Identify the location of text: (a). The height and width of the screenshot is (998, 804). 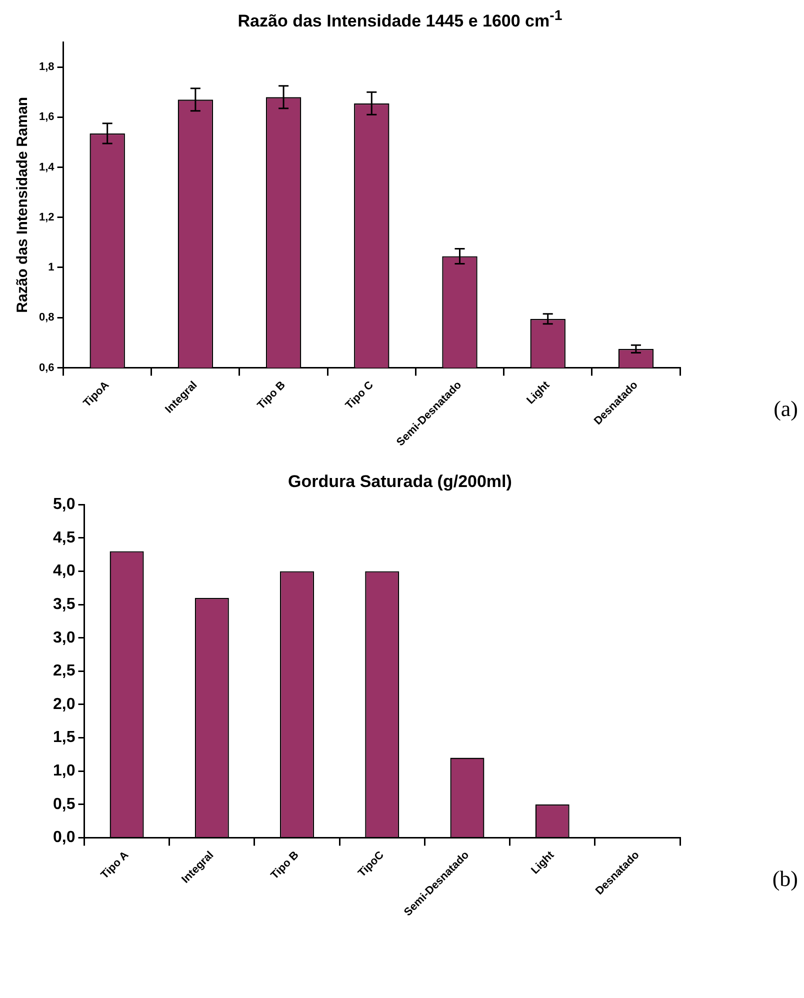
(786, 409).